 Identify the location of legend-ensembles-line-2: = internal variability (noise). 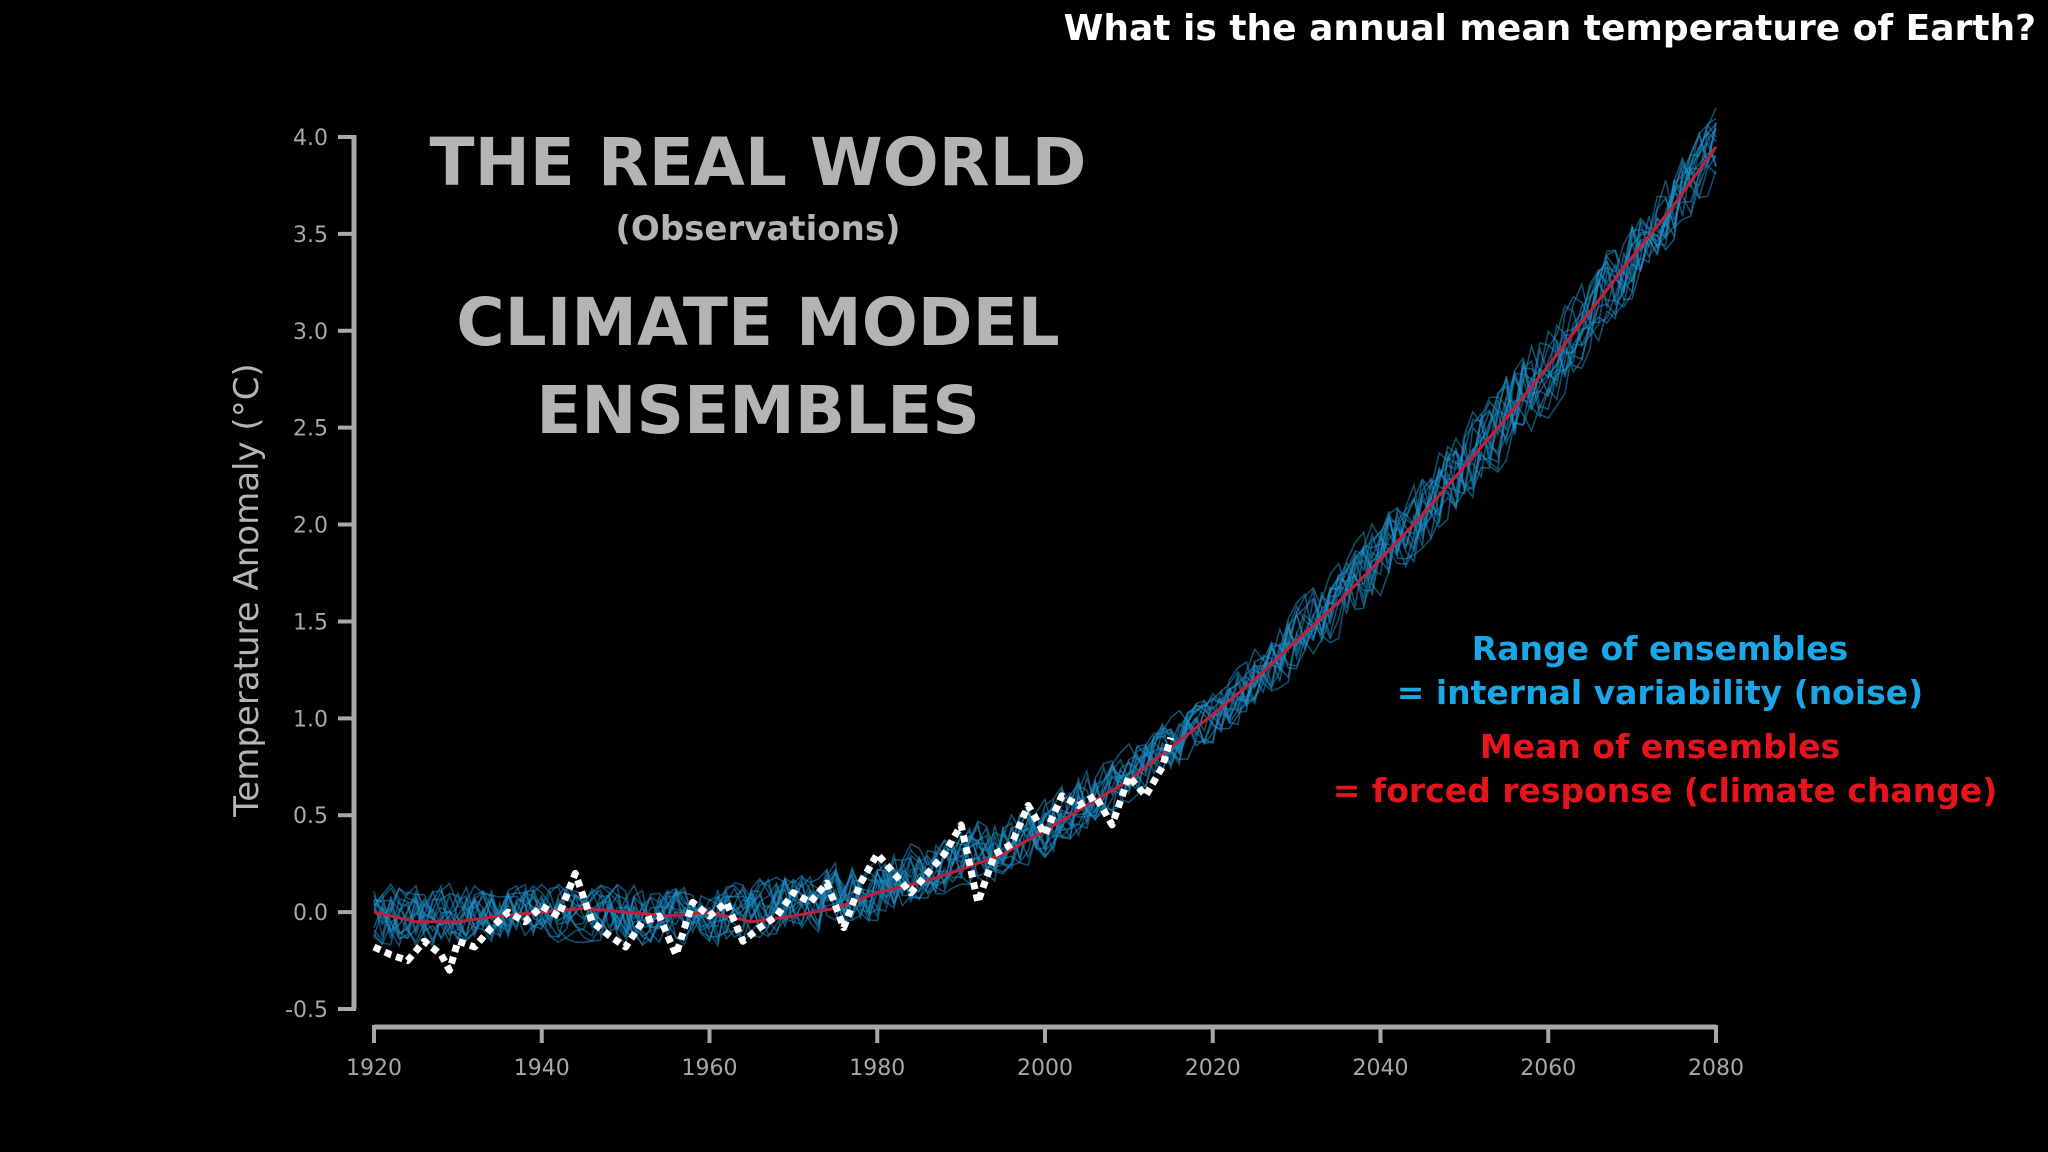
(1660, 692).